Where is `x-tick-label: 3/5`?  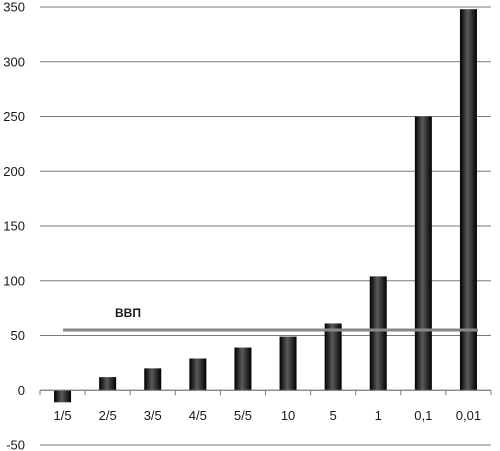 x-tick-label: 3/5 is located at coordinates (153, 415).